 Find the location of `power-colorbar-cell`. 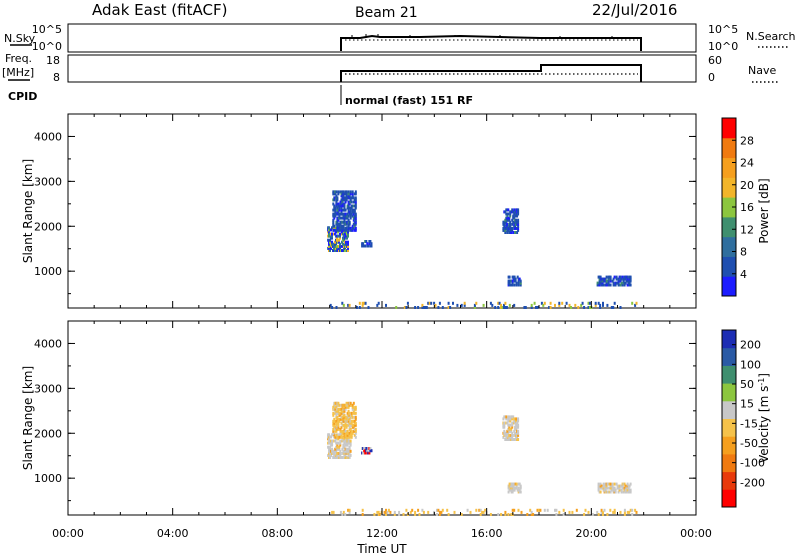

power-colorbar-cell is located at coordinates (729, 207).